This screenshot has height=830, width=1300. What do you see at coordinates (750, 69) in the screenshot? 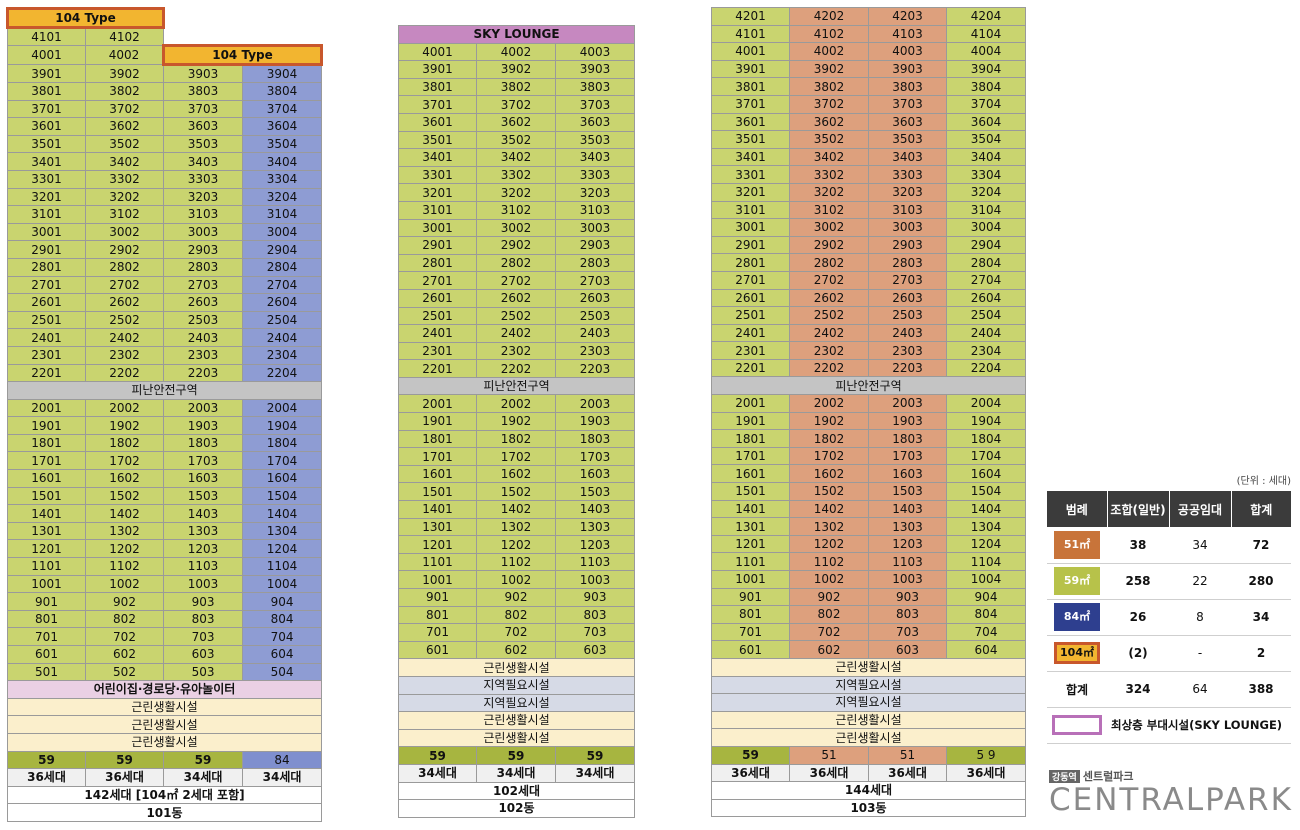
I see `unit-cell: 3901` at bounding box center [750, 69].